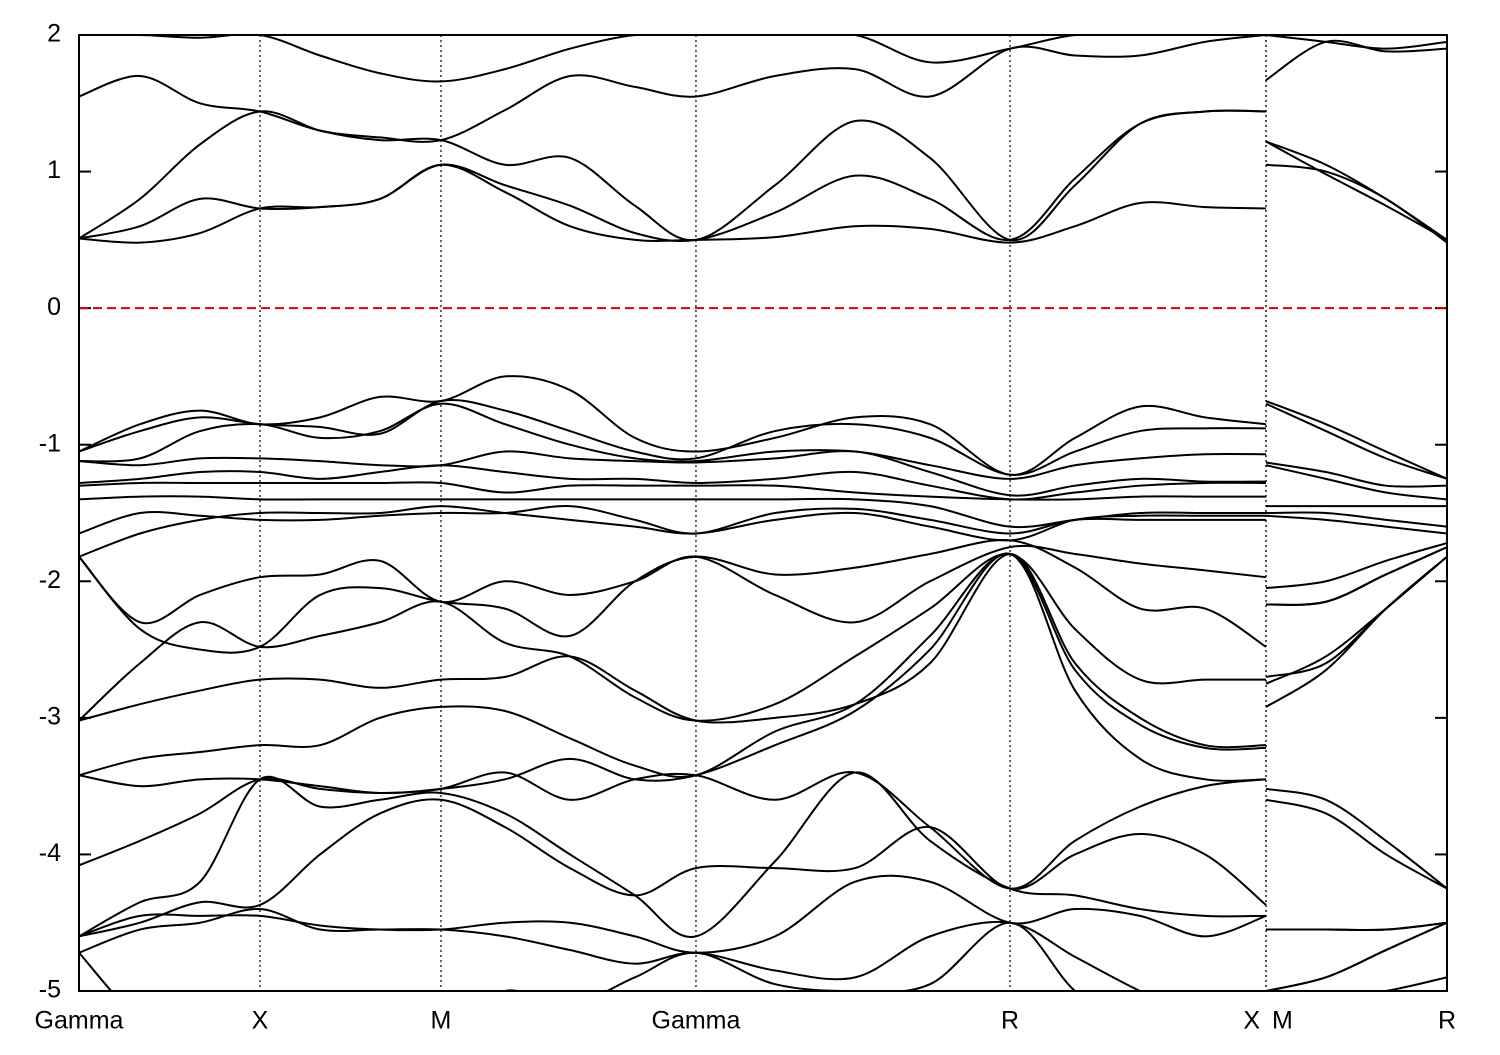  Describe the element at coordinates (50, 443) in the screenshot. I see `y-tick-label: -1` at that location.